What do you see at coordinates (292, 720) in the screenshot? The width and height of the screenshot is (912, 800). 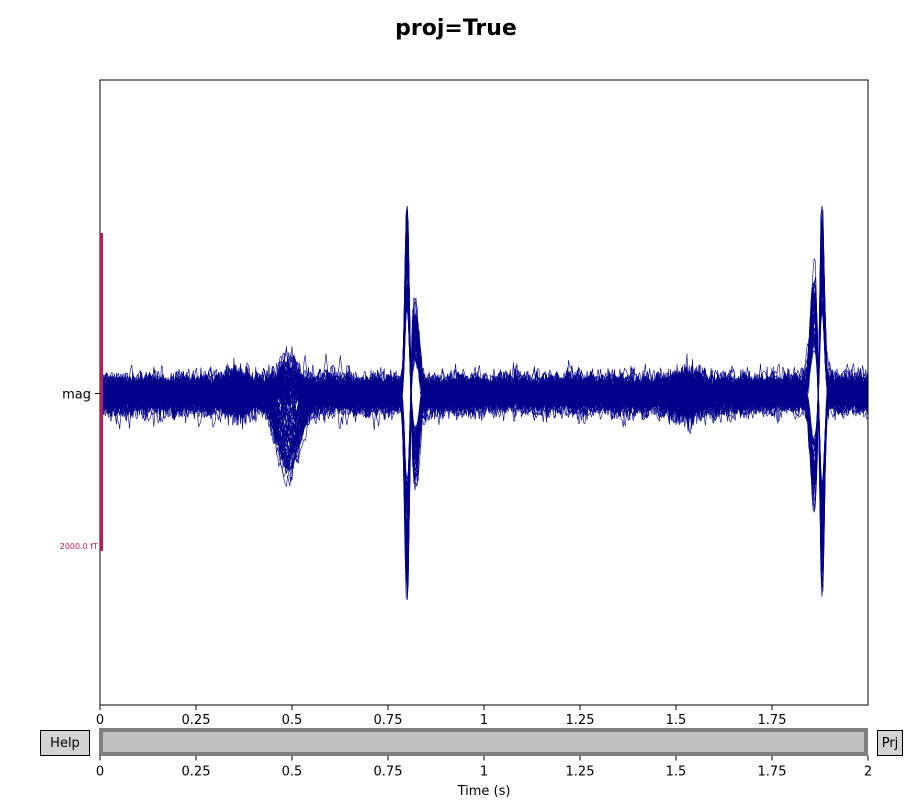 I see `x-tick-label: 0.5` at bounding box center [292, 720].